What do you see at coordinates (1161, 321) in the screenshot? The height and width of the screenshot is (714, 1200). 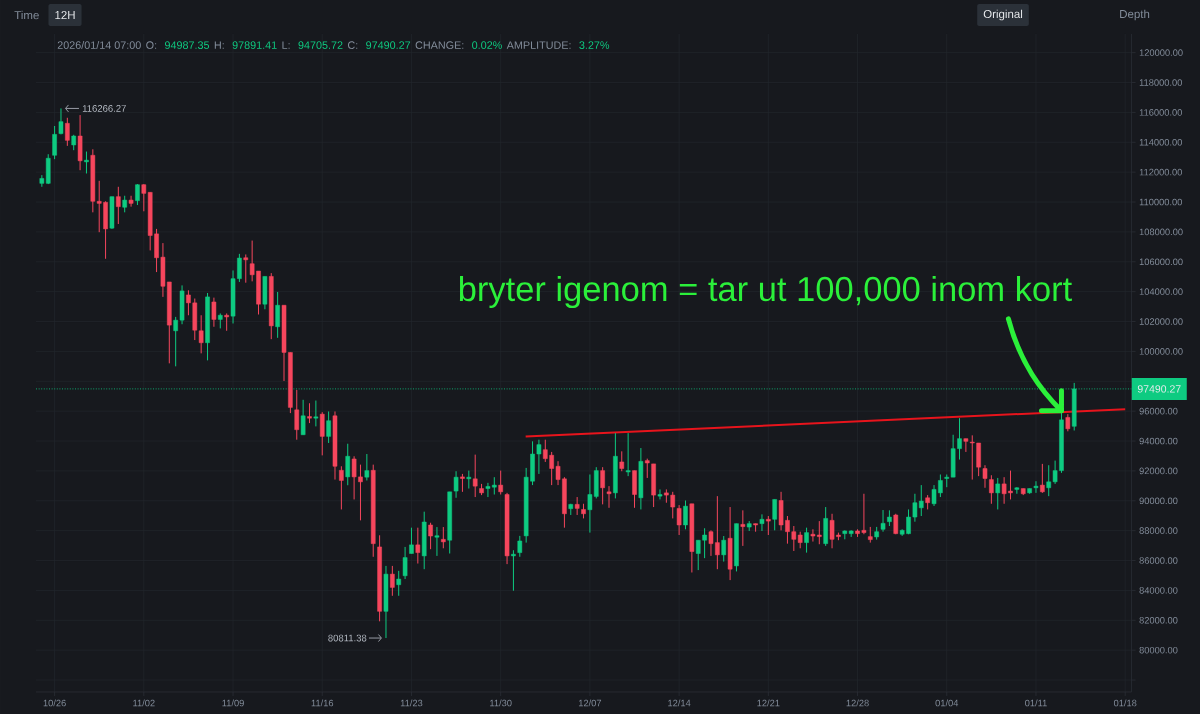 I see `y-tick-label: 102000.00` at bounding box center [1161, 321].